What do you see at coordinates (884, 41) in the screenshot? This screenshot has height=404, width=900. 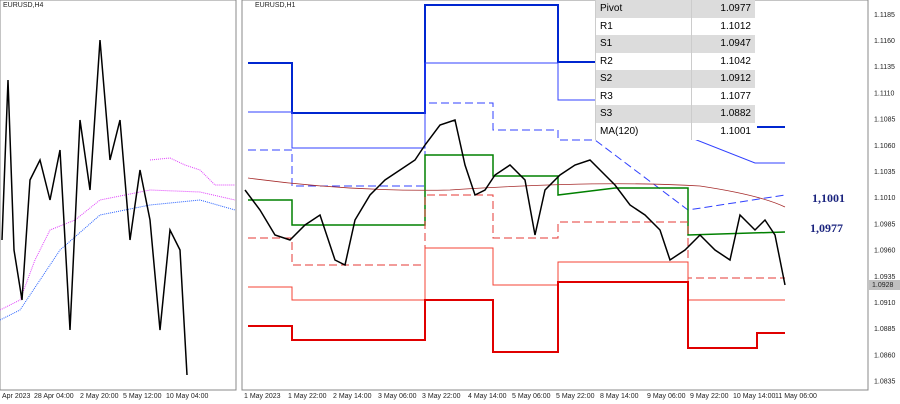 I see `price-label: 1.1160` at bounding box center [884, 41].